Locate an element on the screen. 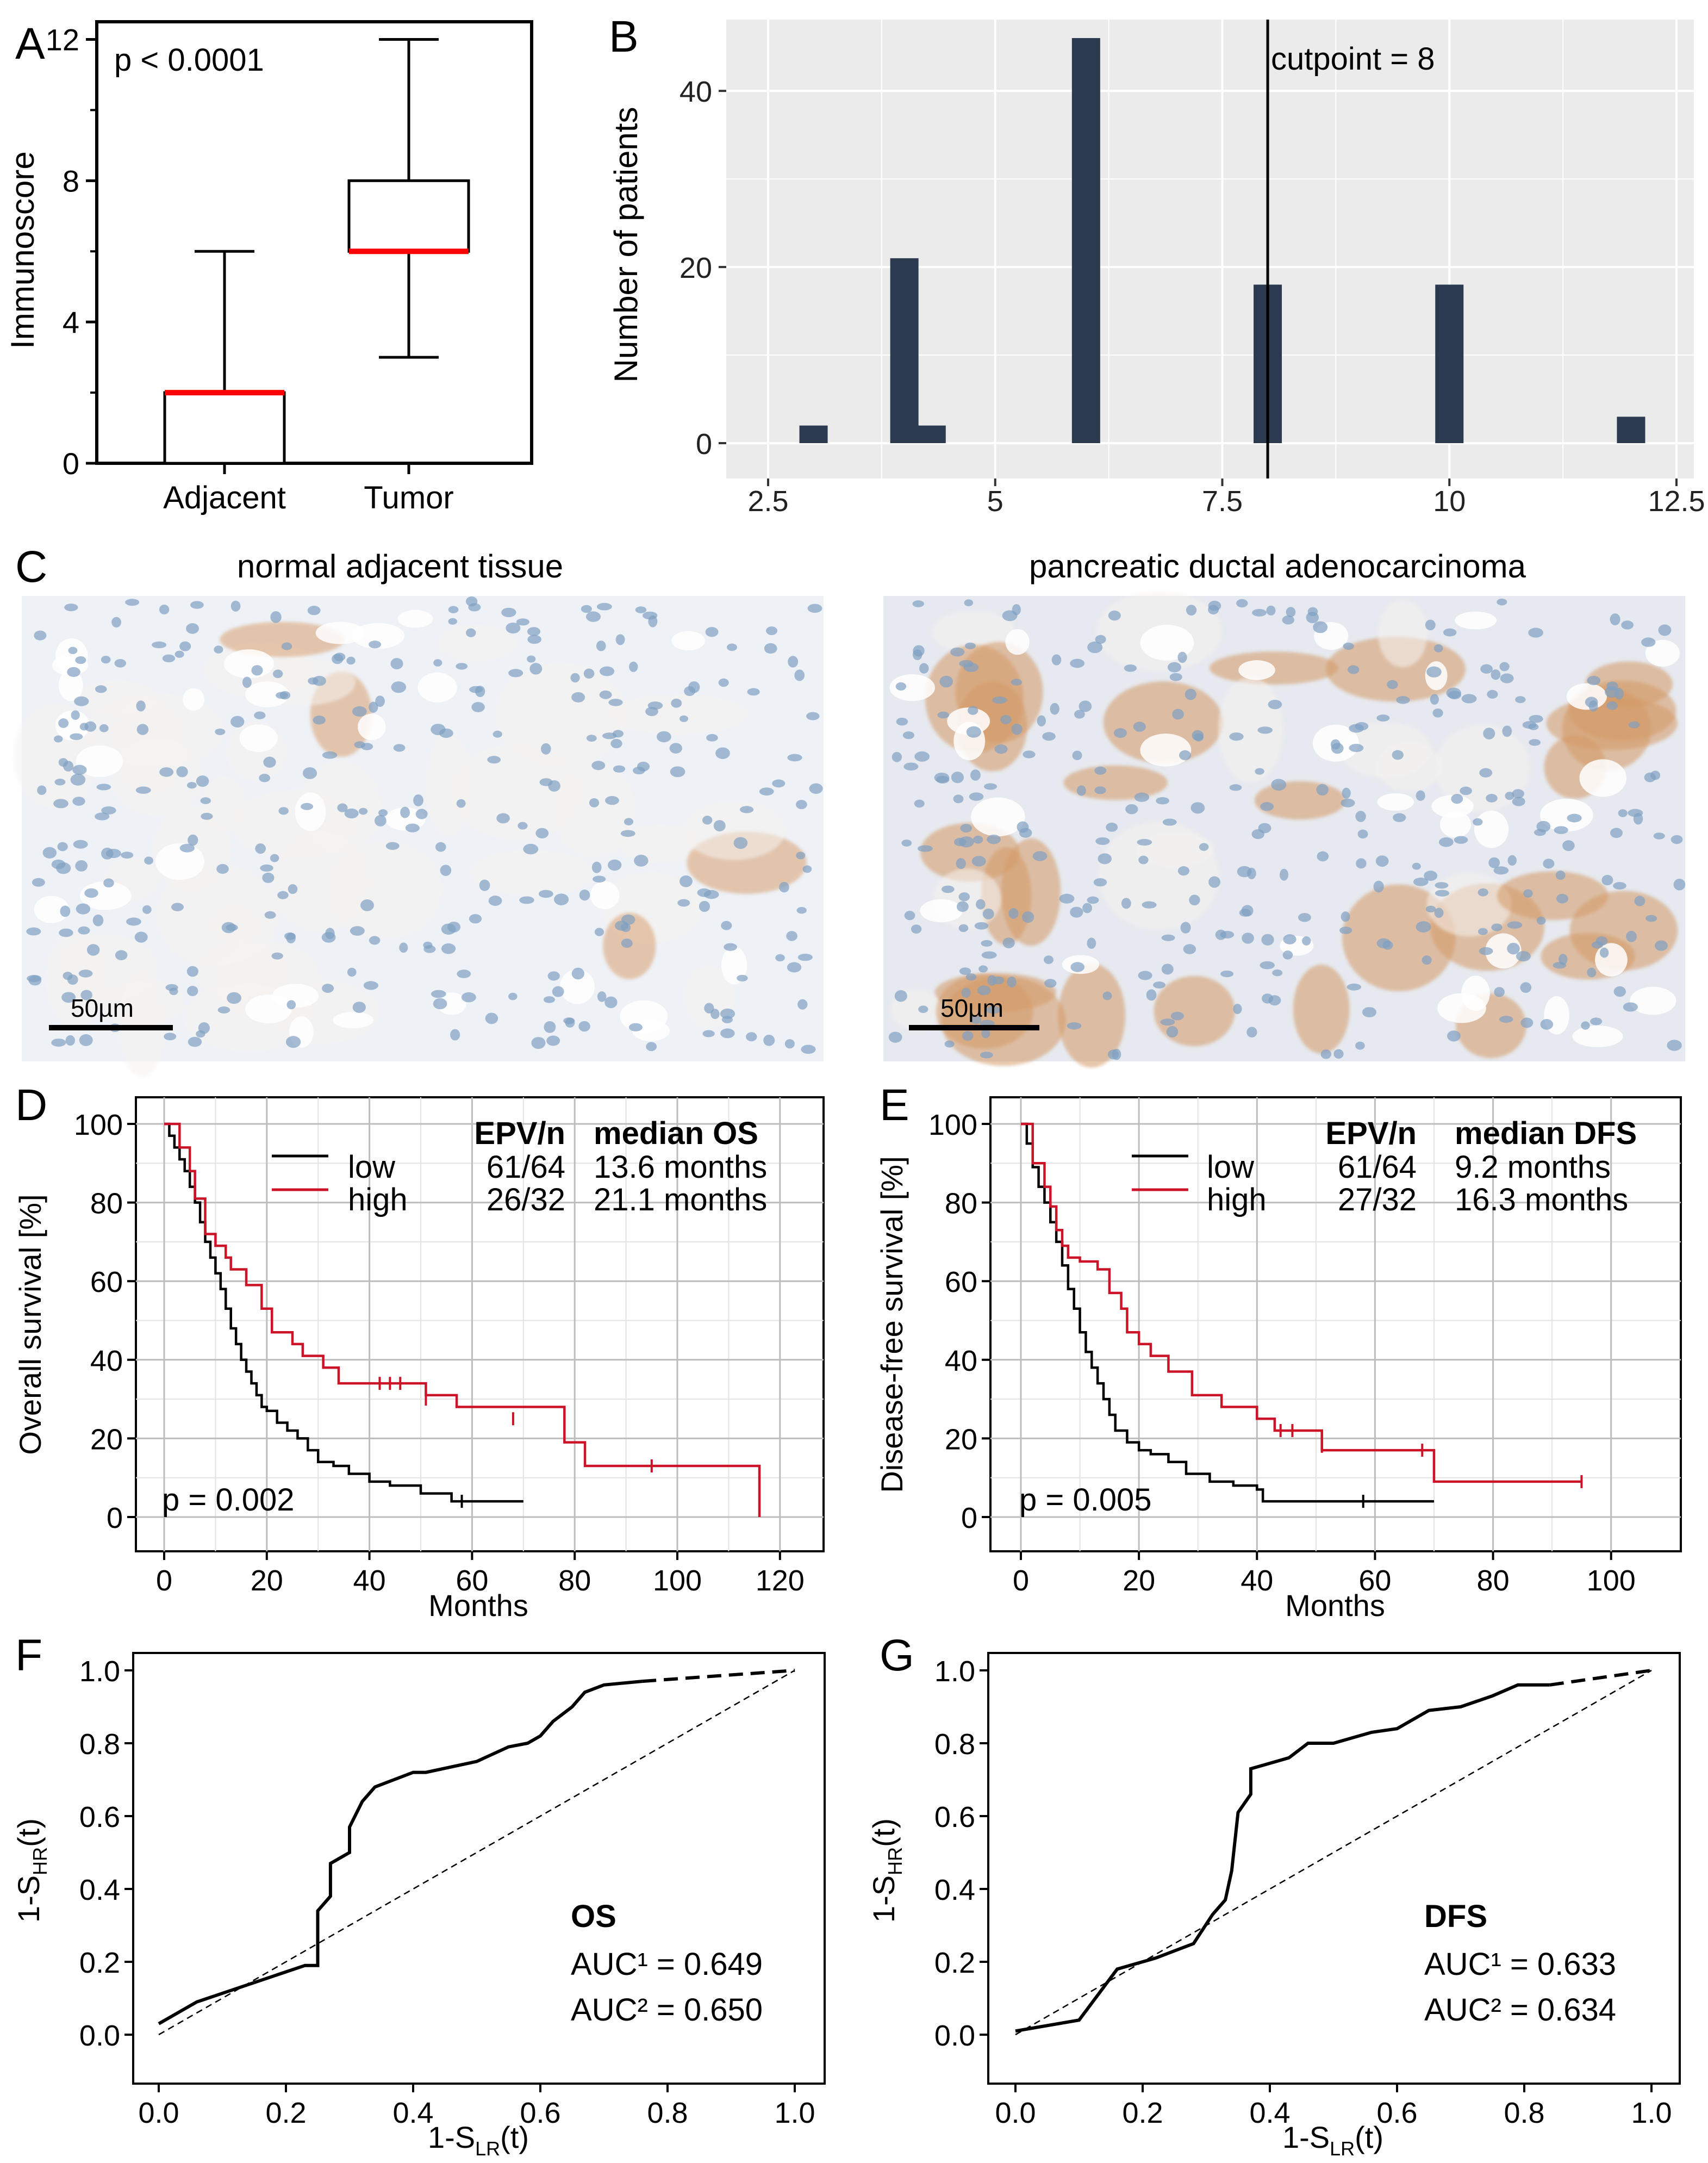  x-tick-label: 0 is located at coordinates (1021, 1580).